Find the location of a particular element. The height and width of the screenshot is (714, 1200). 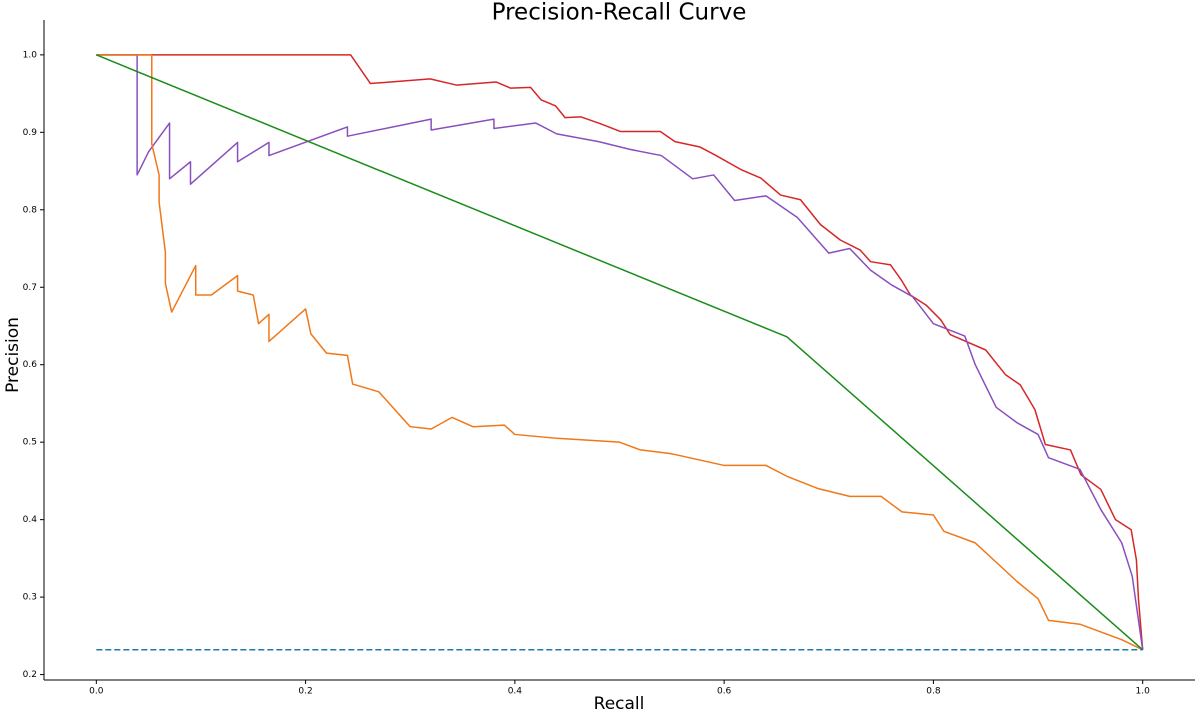

y-tick-label: 1.0 is located at coordinates (30, 55).